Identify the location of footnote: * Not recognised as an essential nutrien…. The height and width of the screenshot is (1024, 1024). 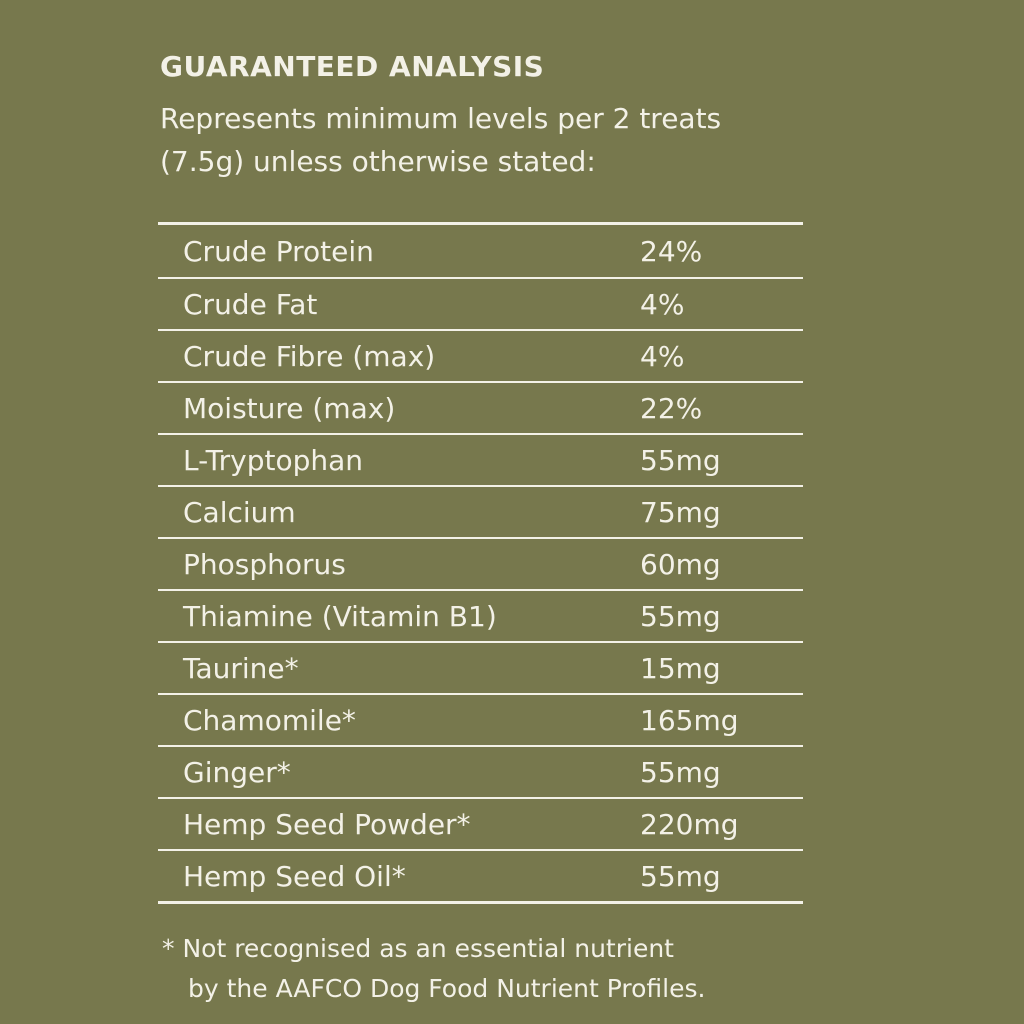
(418, 948).